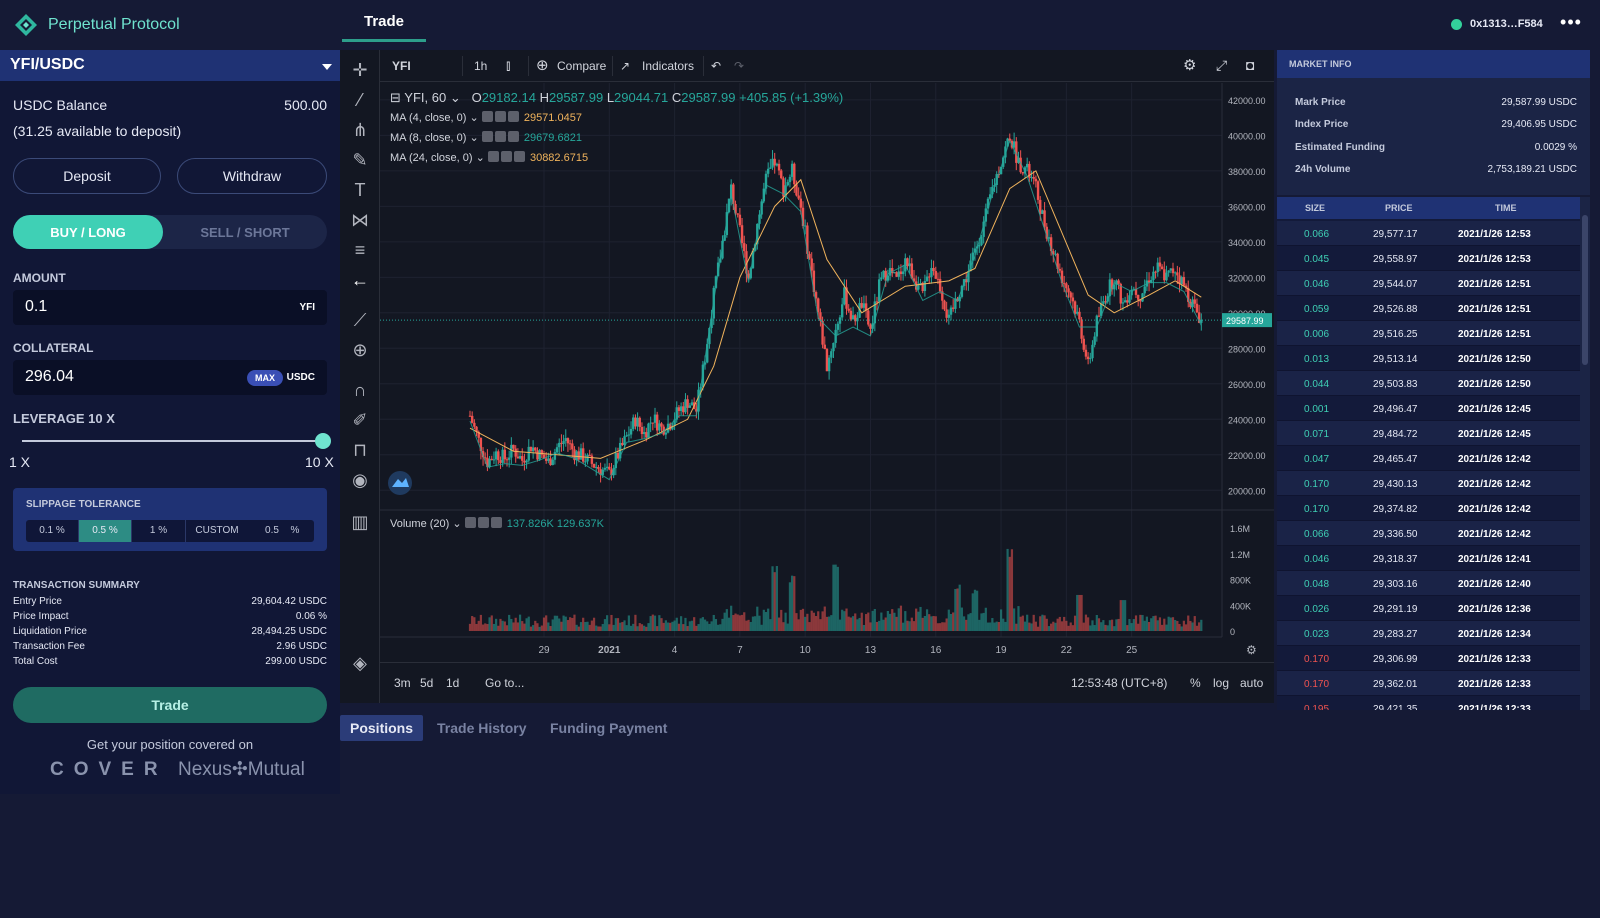 The image size is (1600, 918). Describe the element at coordinates (716, 66) in the screenshot. I see `undo-icon: ↶` at that location.